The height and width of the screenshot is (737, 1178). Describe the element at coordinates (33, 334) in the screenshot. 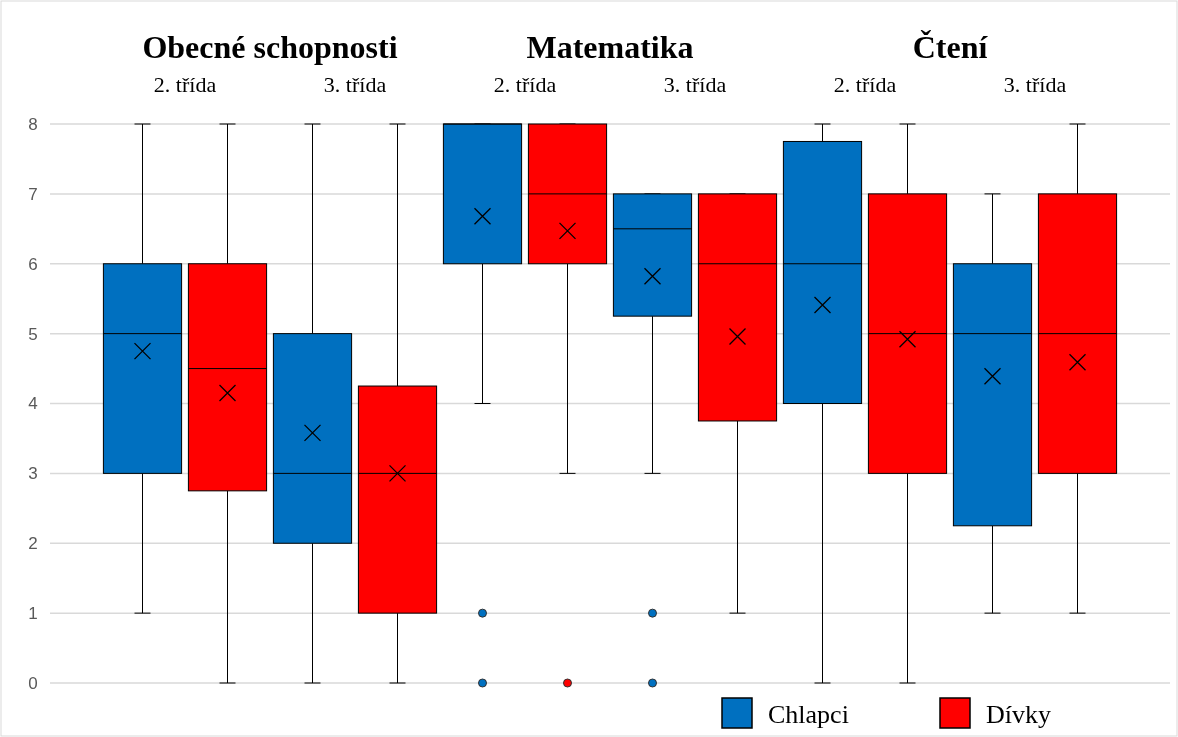

I see `y-tick-label: 5` at that location.